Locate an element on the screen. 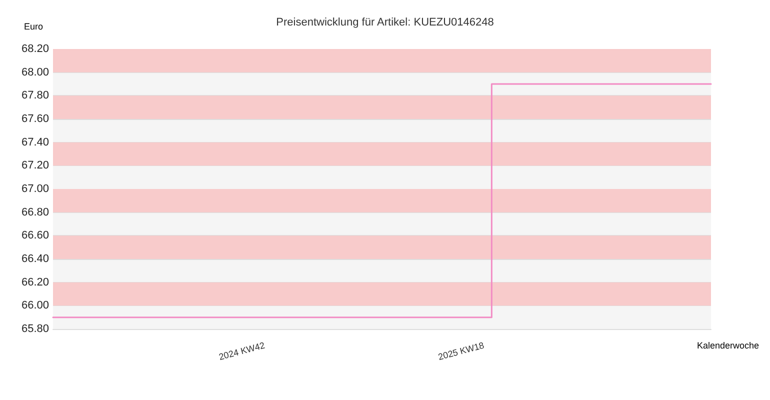 The height and width of the screenshot is (400, 770). y-tick-label: 67.80 is located at coordinates (35, 96).